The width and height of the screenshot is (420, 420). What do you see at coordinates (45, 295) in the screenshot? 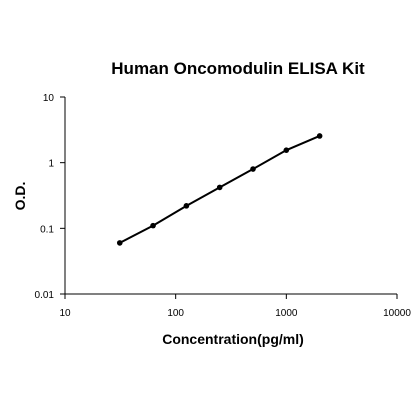
I see `y-tick-label: 0.01` at bounding box center [45, 295].